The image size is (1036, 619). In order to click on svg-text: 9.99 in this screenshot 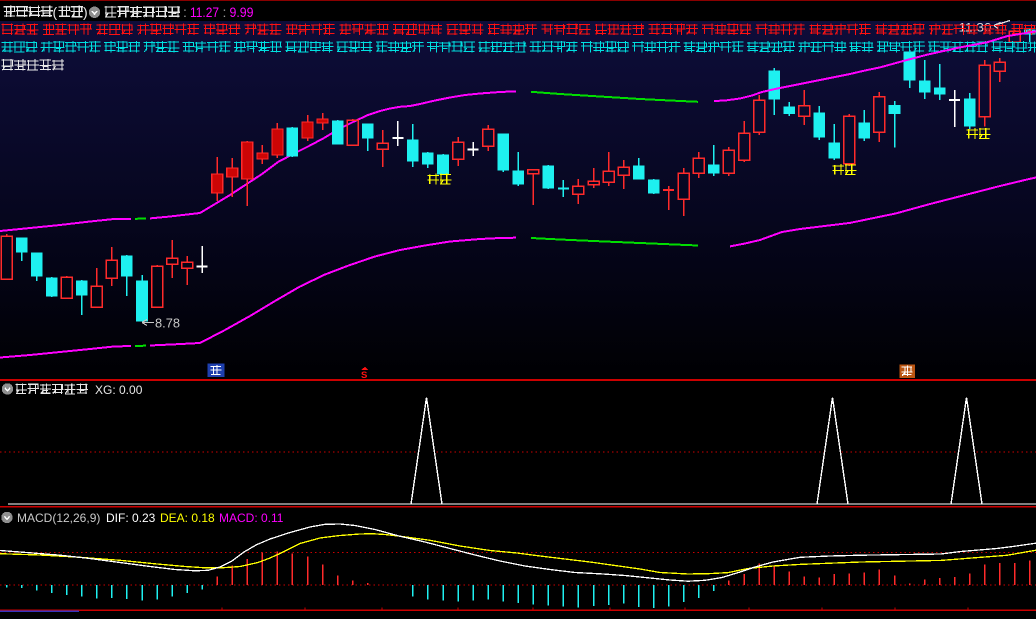, I will do `click(242, 12)`.